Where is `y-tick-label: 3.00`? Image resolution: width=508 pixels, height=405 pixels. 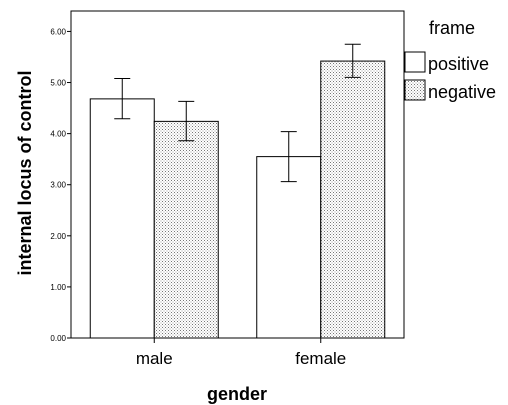
y-tick-label: 3.00 is located at coordinates (58, 185).